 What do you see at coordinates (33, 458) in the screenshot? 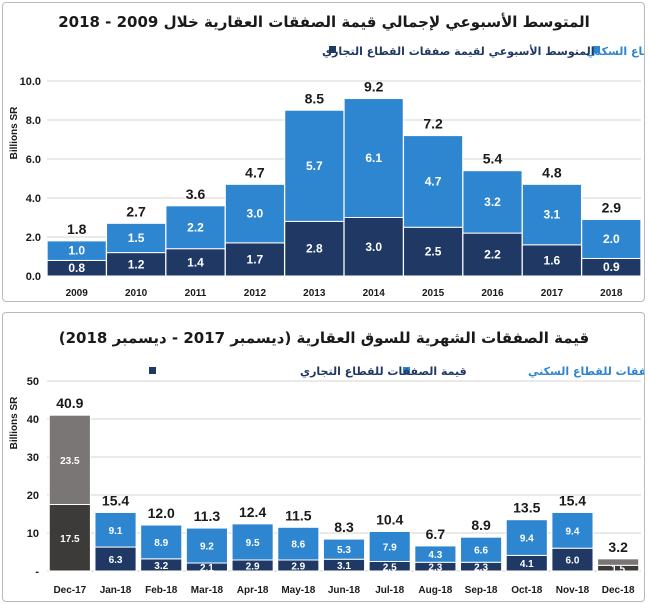
I see `y-tick-label: 30` at bounding box center [33, 458].